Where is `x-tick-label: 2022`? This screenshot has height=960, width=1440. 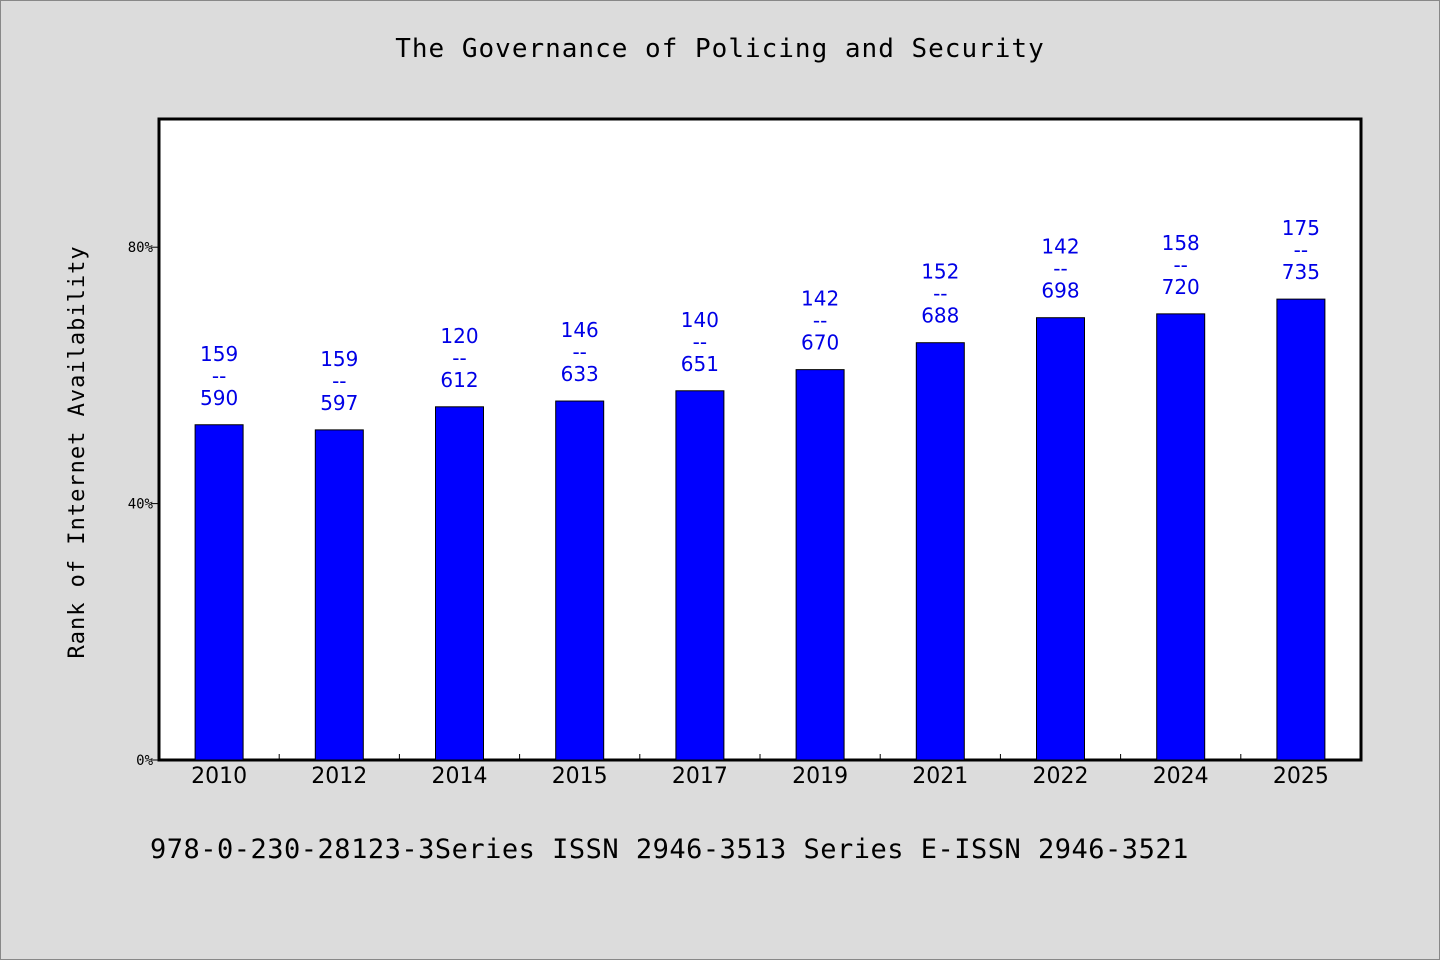 x-tick-label: 2022 is located at coordinates (1061, 776).